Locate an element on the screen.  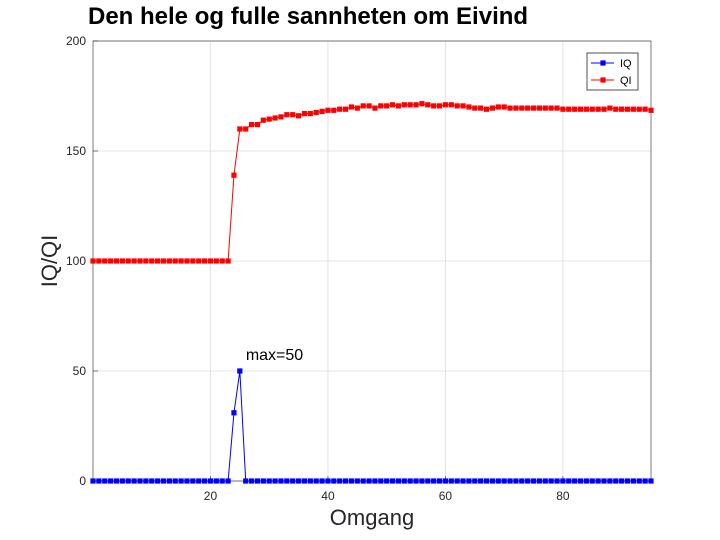
y-tick-label: 200 is located at coordinates (76, 41).